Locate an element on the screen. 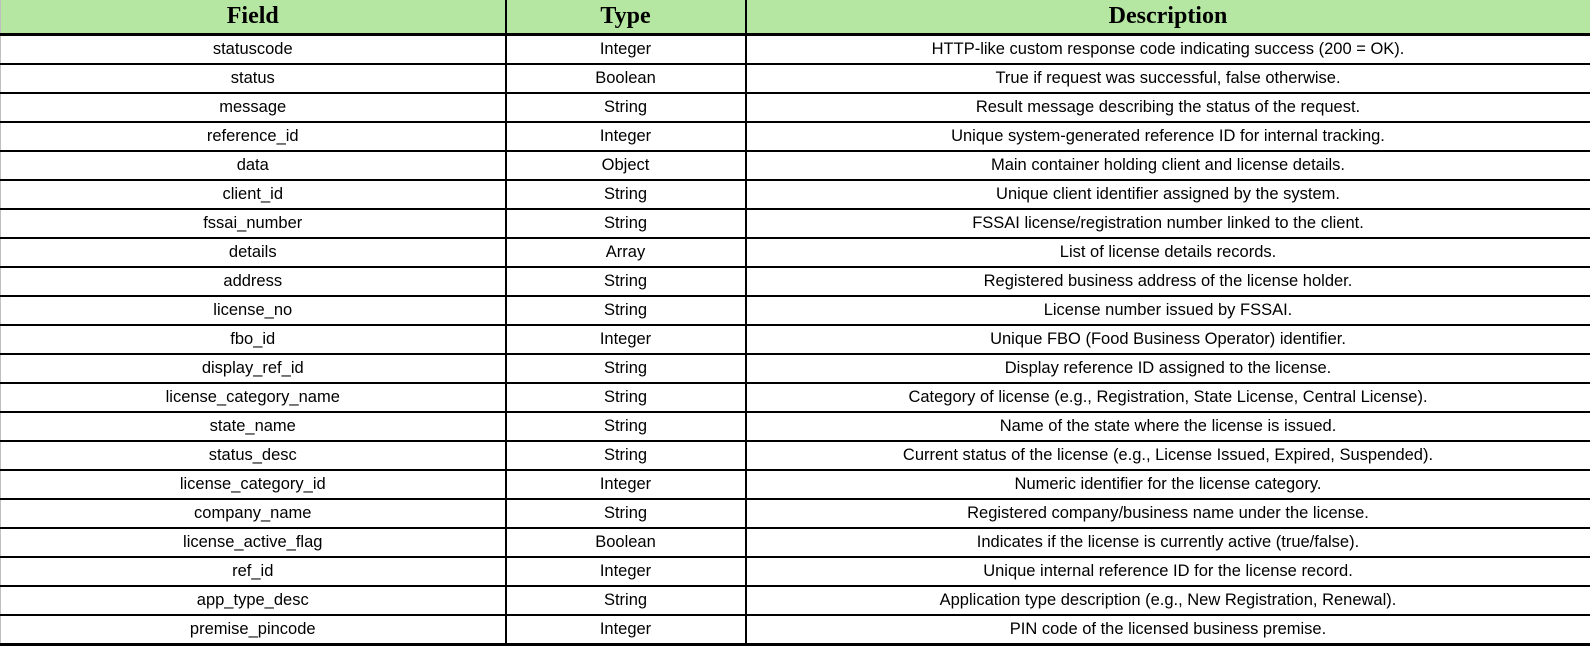 This screenshot has width=1590, height=646. cell-field: details is located at coordinates (253, 252).